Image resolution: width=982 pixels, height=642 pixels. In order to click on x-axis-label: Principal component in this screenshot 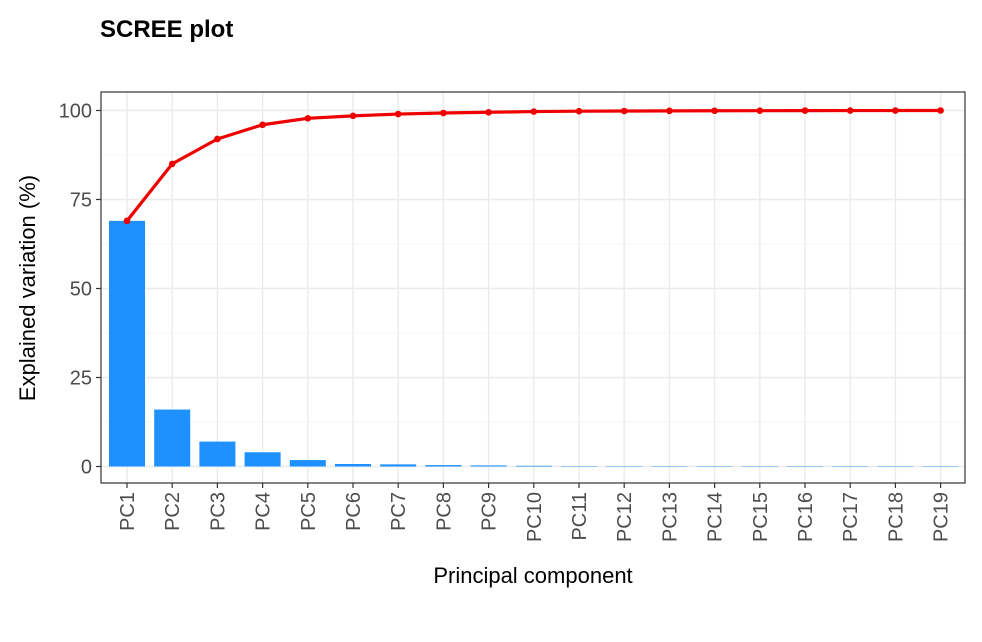, I will do `click(532, 575)`.